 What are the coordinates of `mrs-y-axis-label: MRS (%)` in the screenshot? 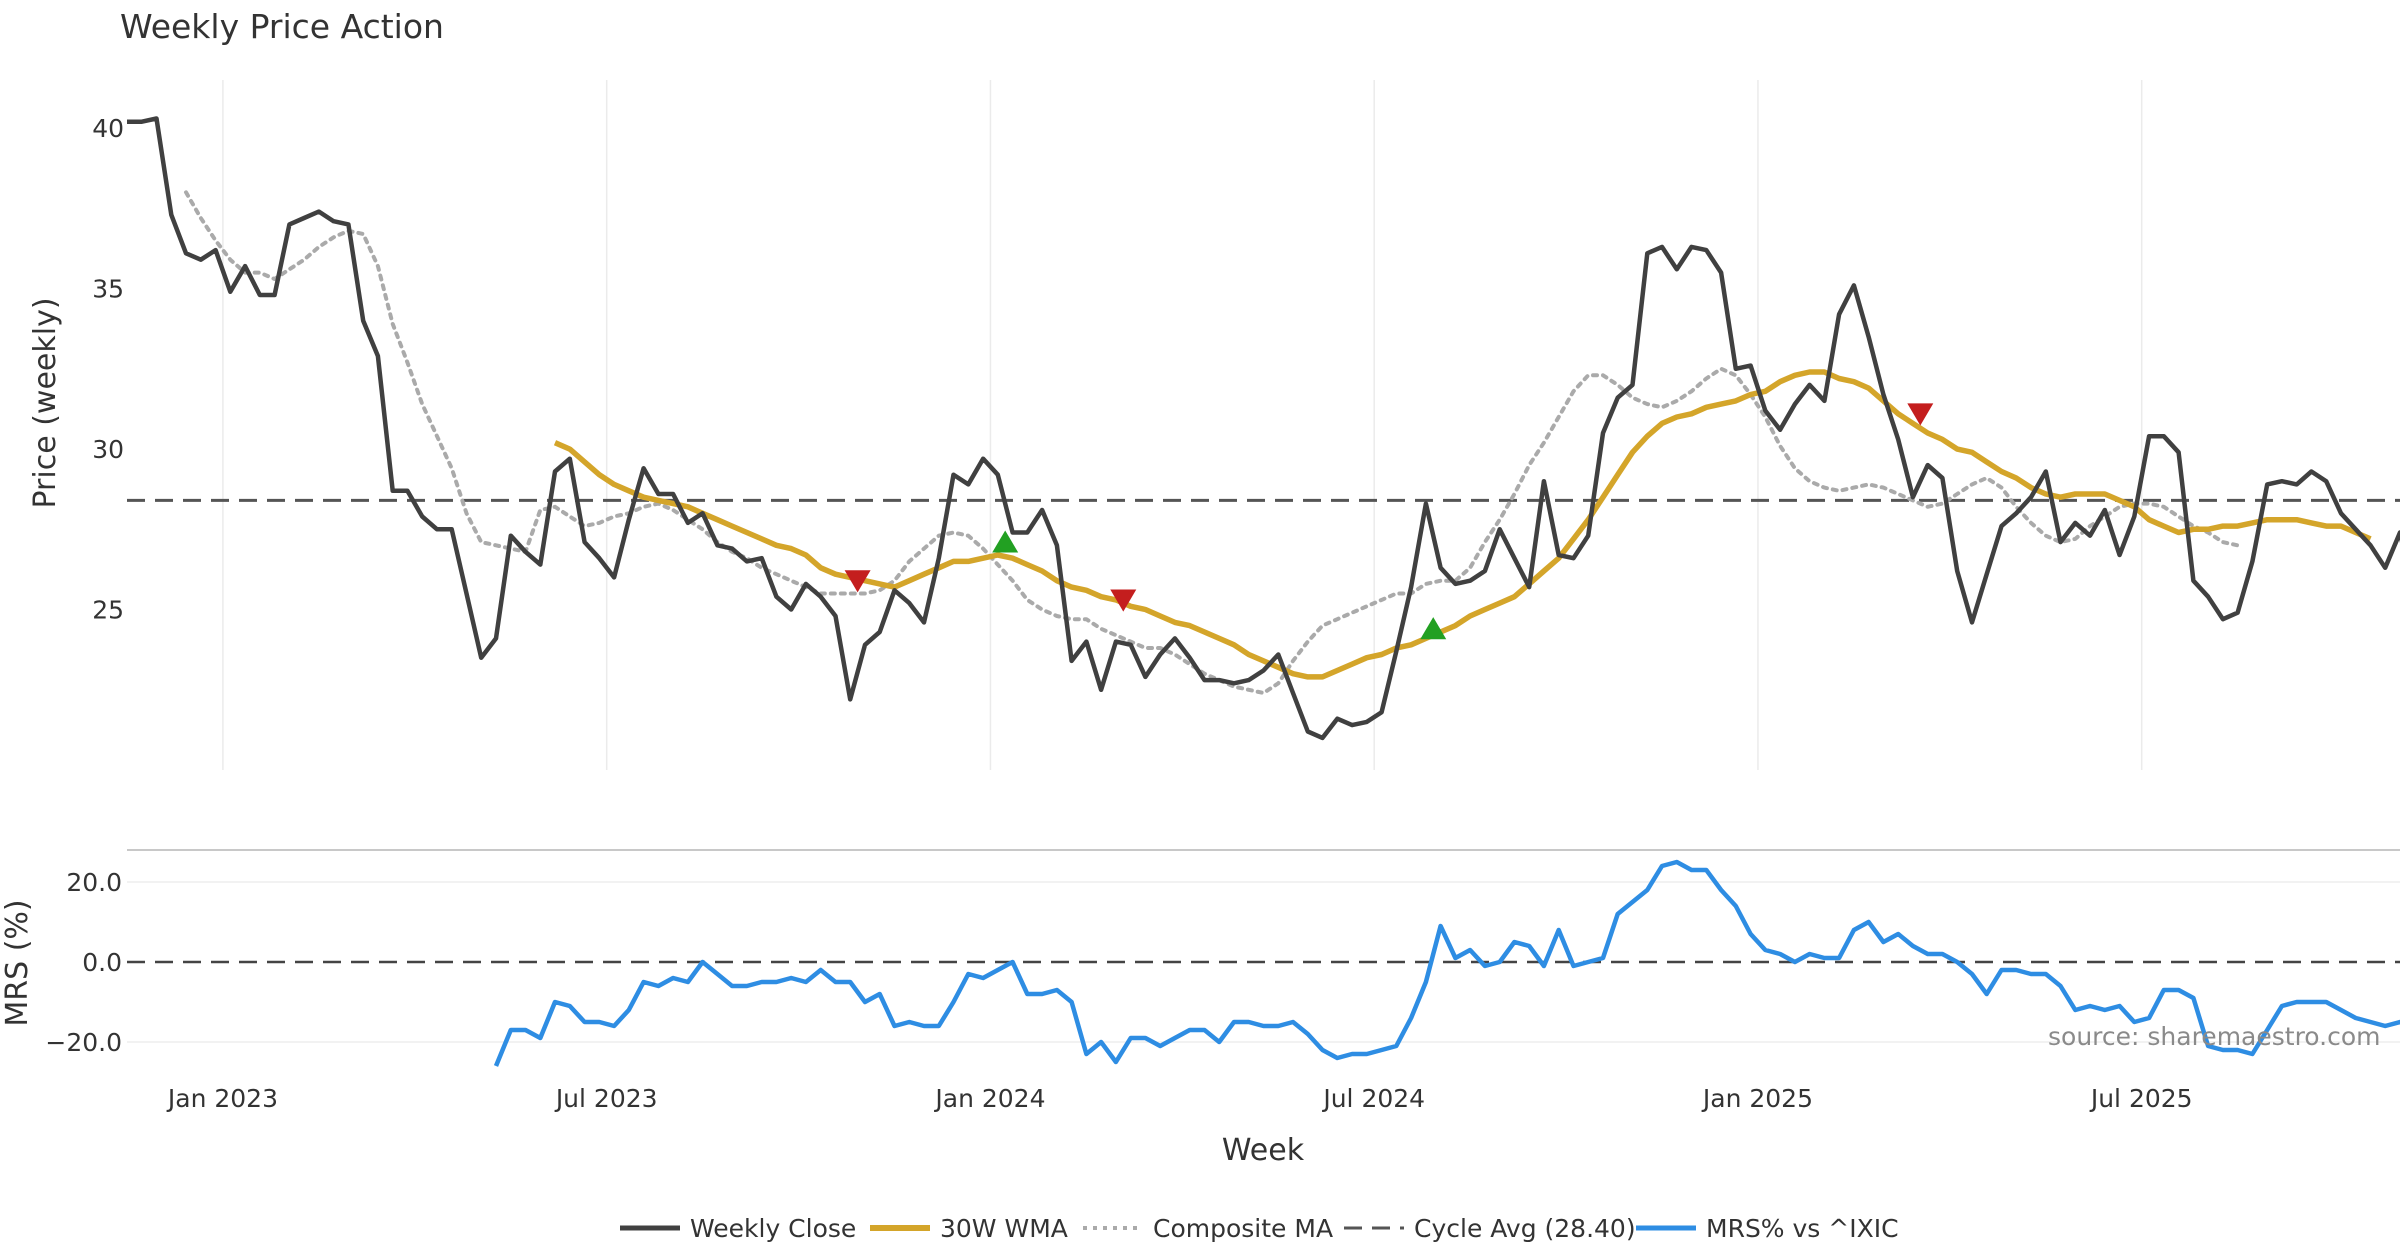 It's located at (17, 962).